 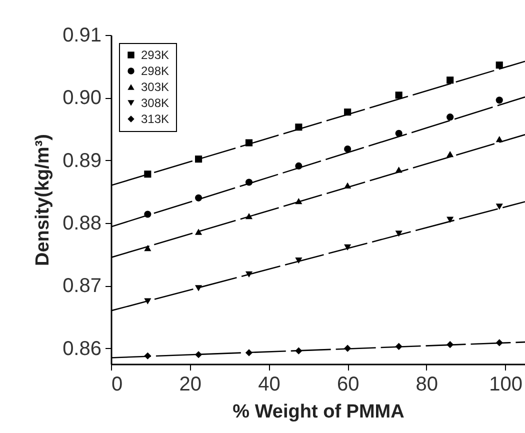 I want to click on y-tick-label: 0.90, so click(x=82, y=98).